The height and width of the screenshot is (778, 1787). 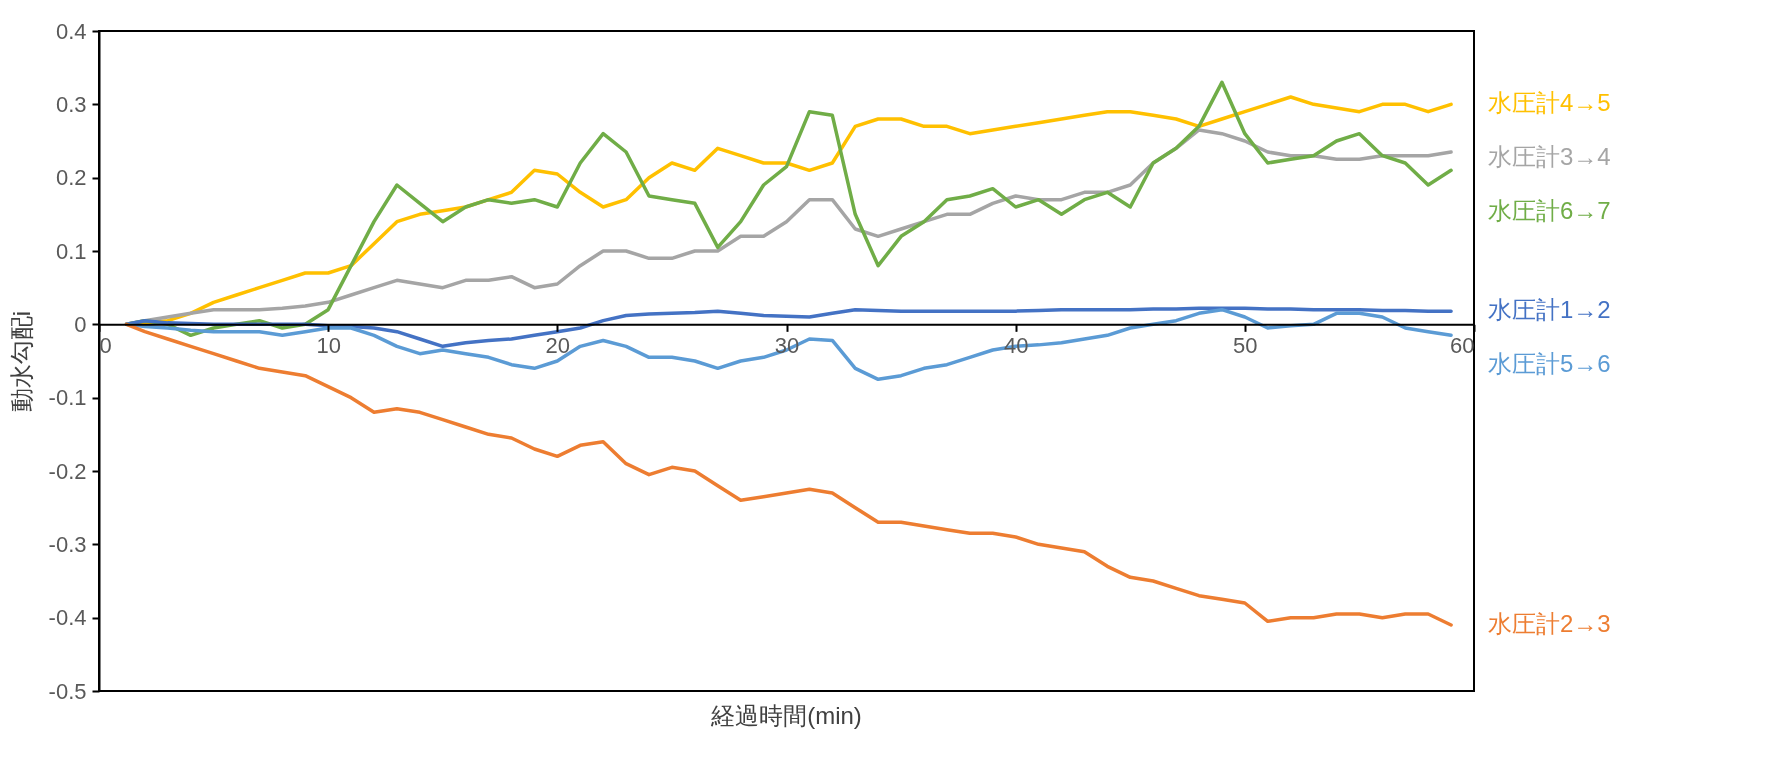 I want to click on series-label: 水圧計2→3, so click(x=1549, y=623).